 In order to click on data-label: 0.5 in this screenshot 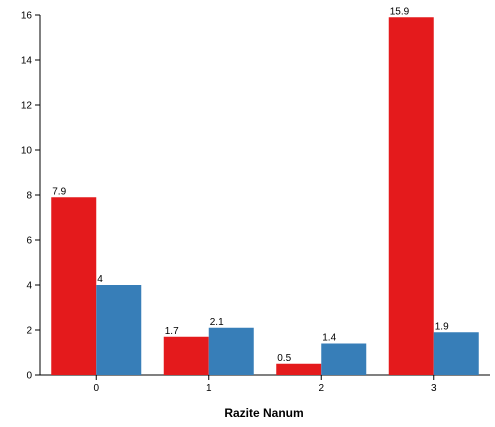, I will do `click(284, 358)`.